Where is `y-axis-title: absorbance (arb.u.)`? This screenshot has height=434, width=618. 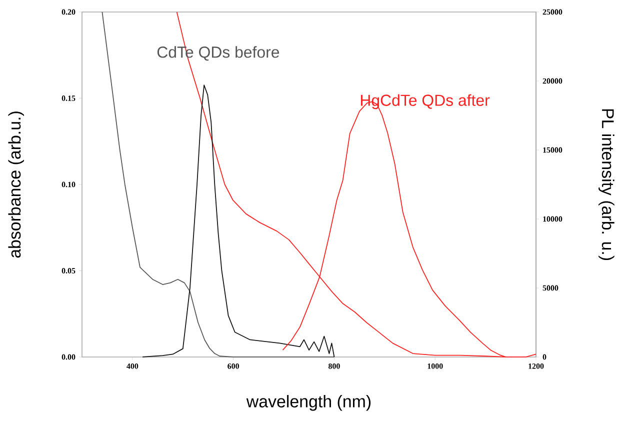
y-axis-title: absorbance (arb.u.) is located at coordinates (16, 185).